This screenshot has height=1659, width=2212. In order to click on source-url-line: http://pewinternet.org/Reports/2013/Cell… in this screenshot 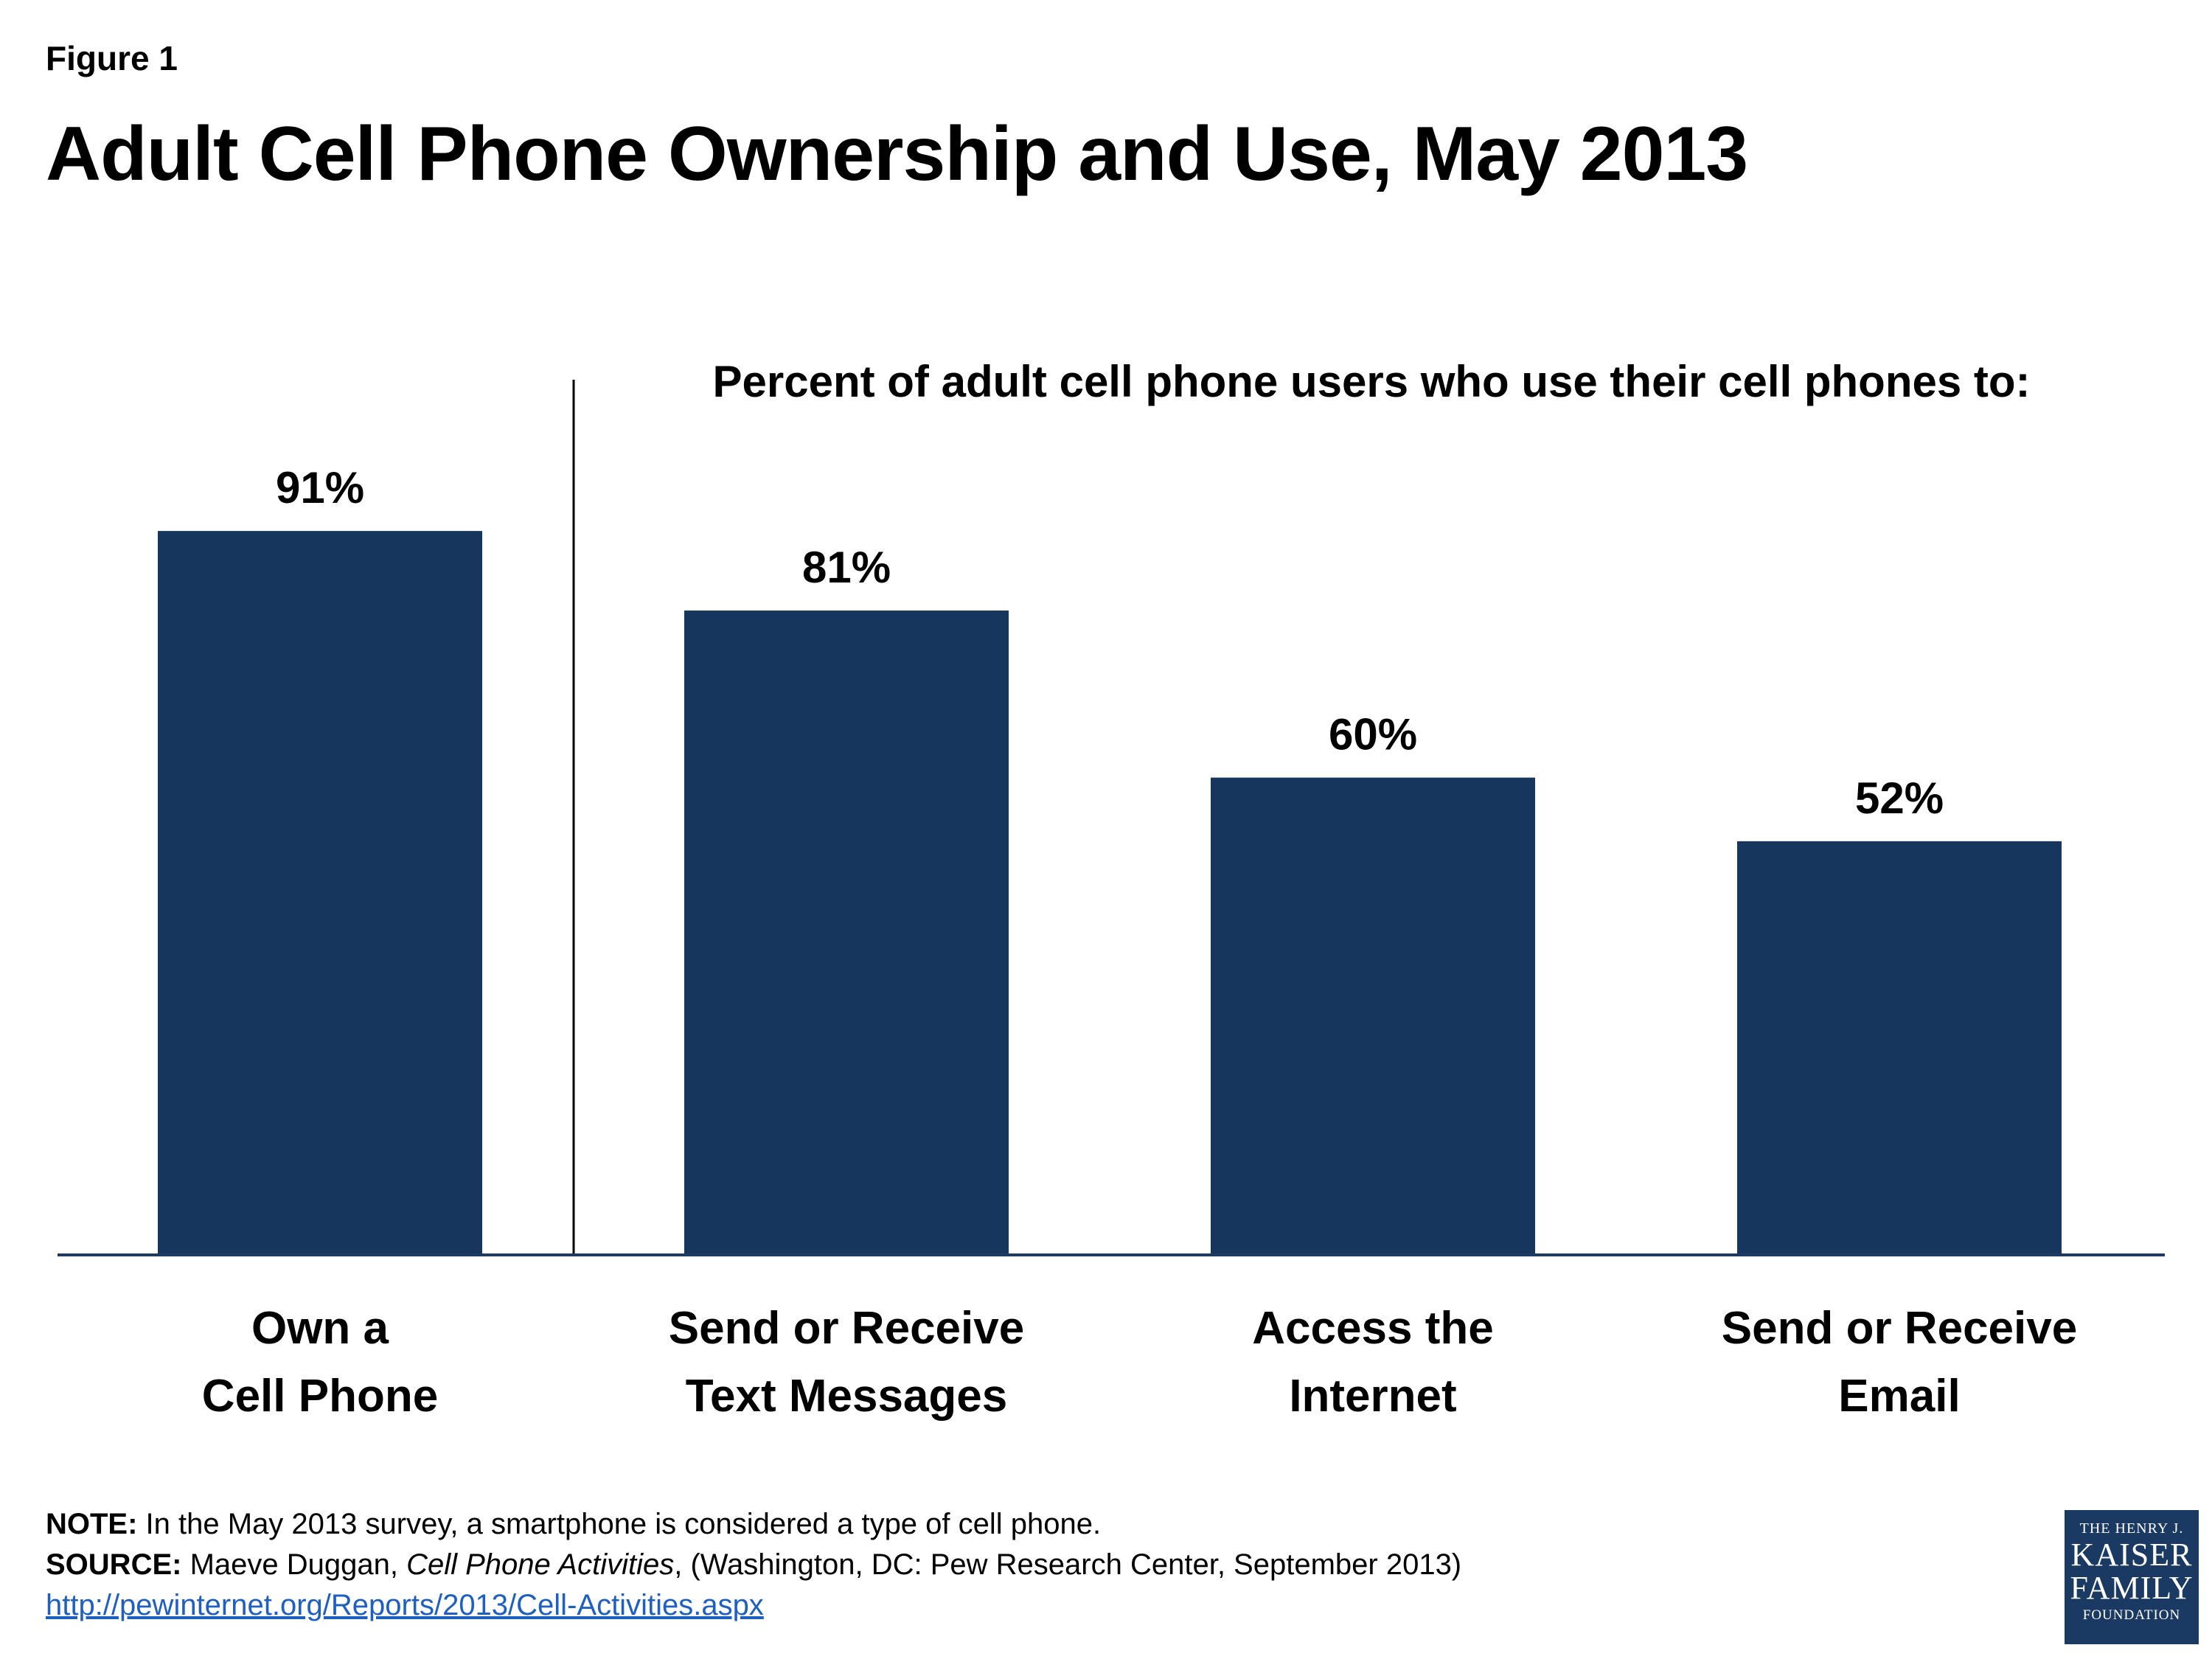, I will do `click(753, 1605)`.